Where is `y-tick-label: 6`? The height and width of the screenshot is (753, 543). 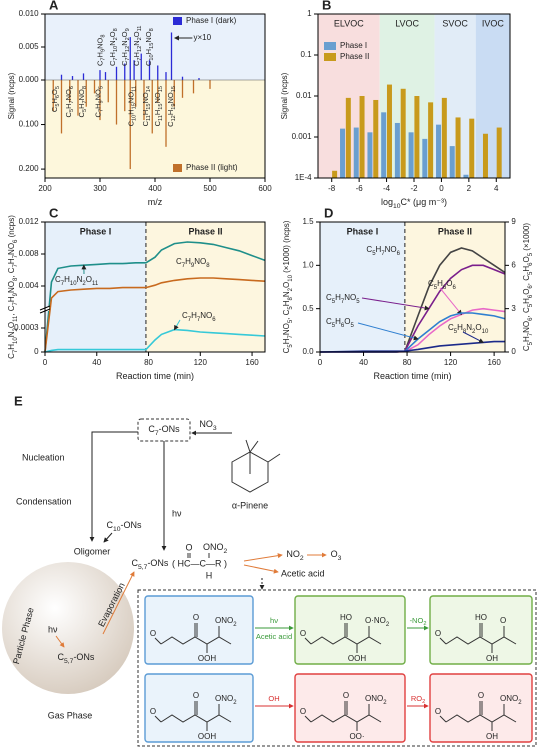
y-tick-label: 6 is located at coordinates (513, 264).